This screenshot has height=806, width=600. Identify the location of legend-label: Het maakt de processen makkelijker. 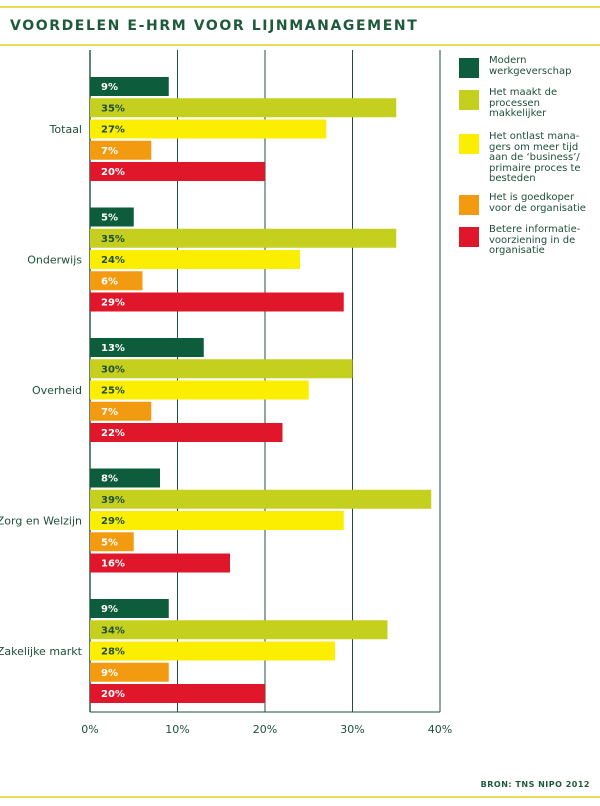
(523, 103).